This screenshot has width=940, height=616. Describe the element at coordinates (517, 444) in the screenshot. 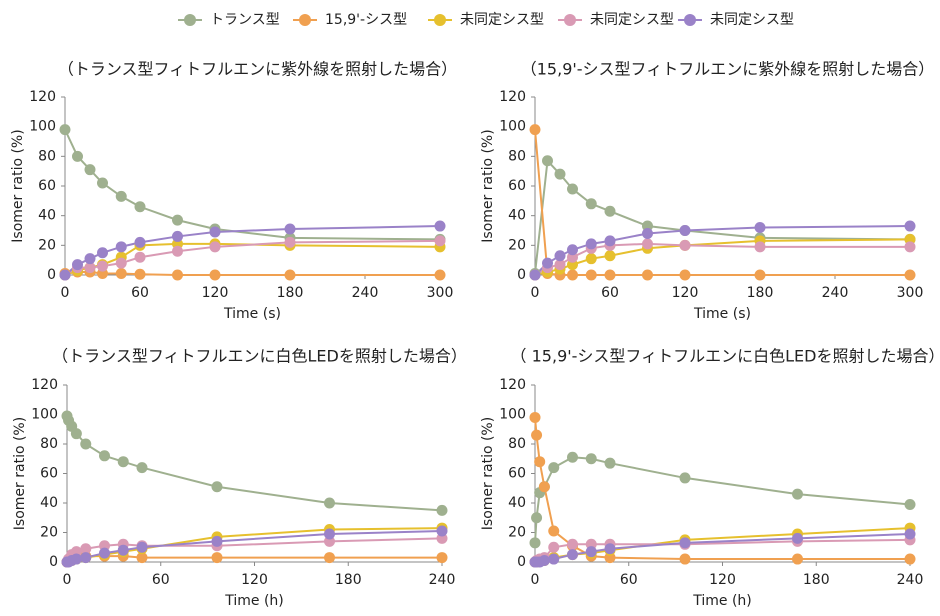

I see `y-tick-label: 80` at that location.